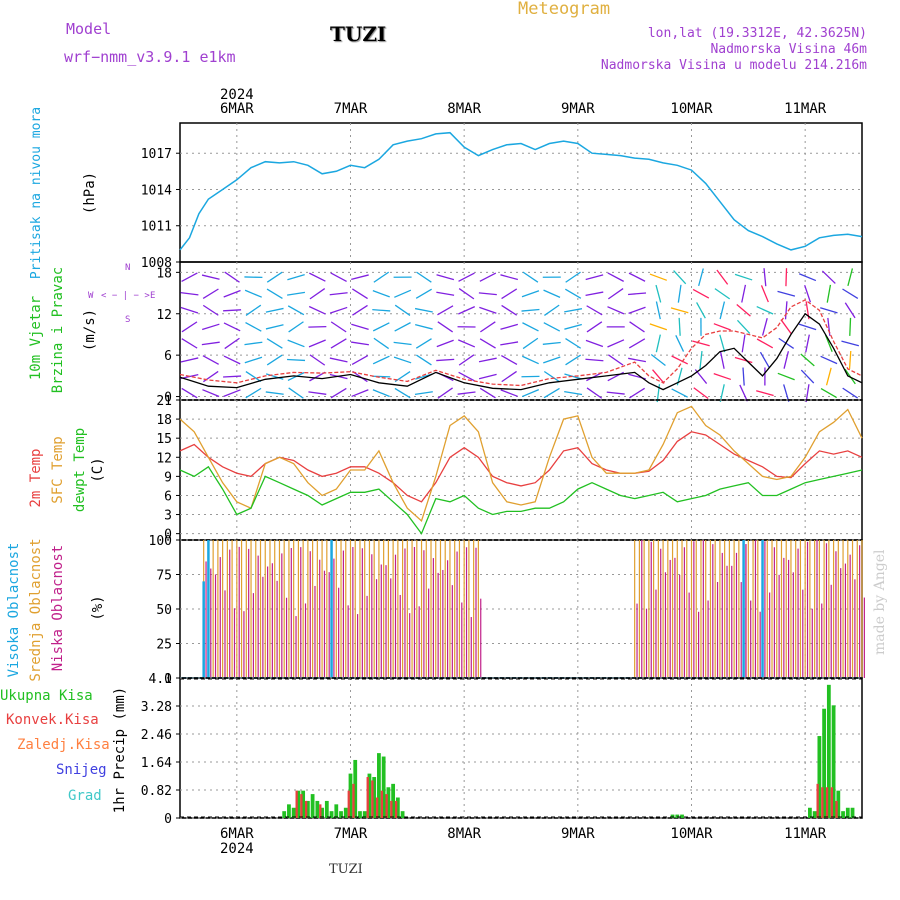 The height and width of the screenshot is (900, 900). What do you see at coordinates (58, 608) in the screenshot?
I see `cloud-low-label: Niska Oblacnost` at bounding box center [58, 608].